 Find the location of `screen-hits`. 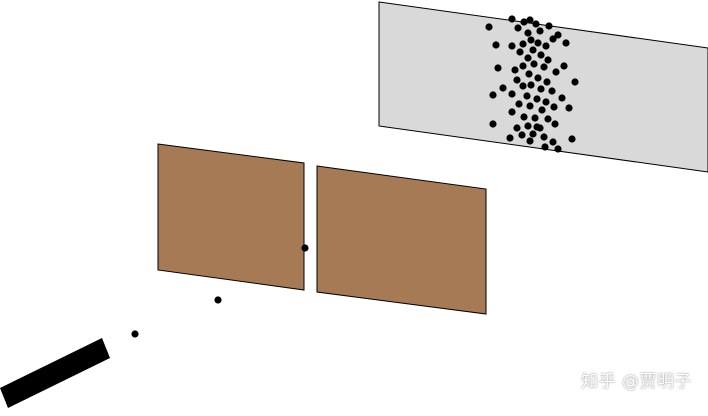

screen-hits is located at coordinates (532, 84).